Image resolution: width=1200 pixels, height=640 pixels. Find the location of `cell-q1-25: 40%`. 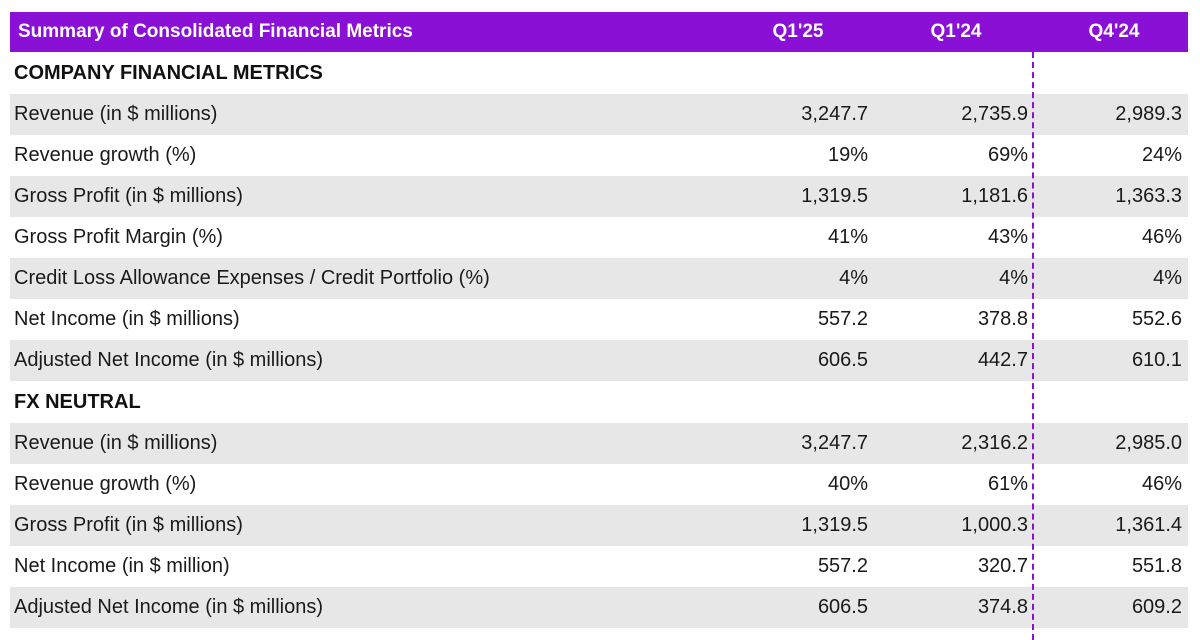

cell-q1-25: 40% is located at coordinates (847, 484).